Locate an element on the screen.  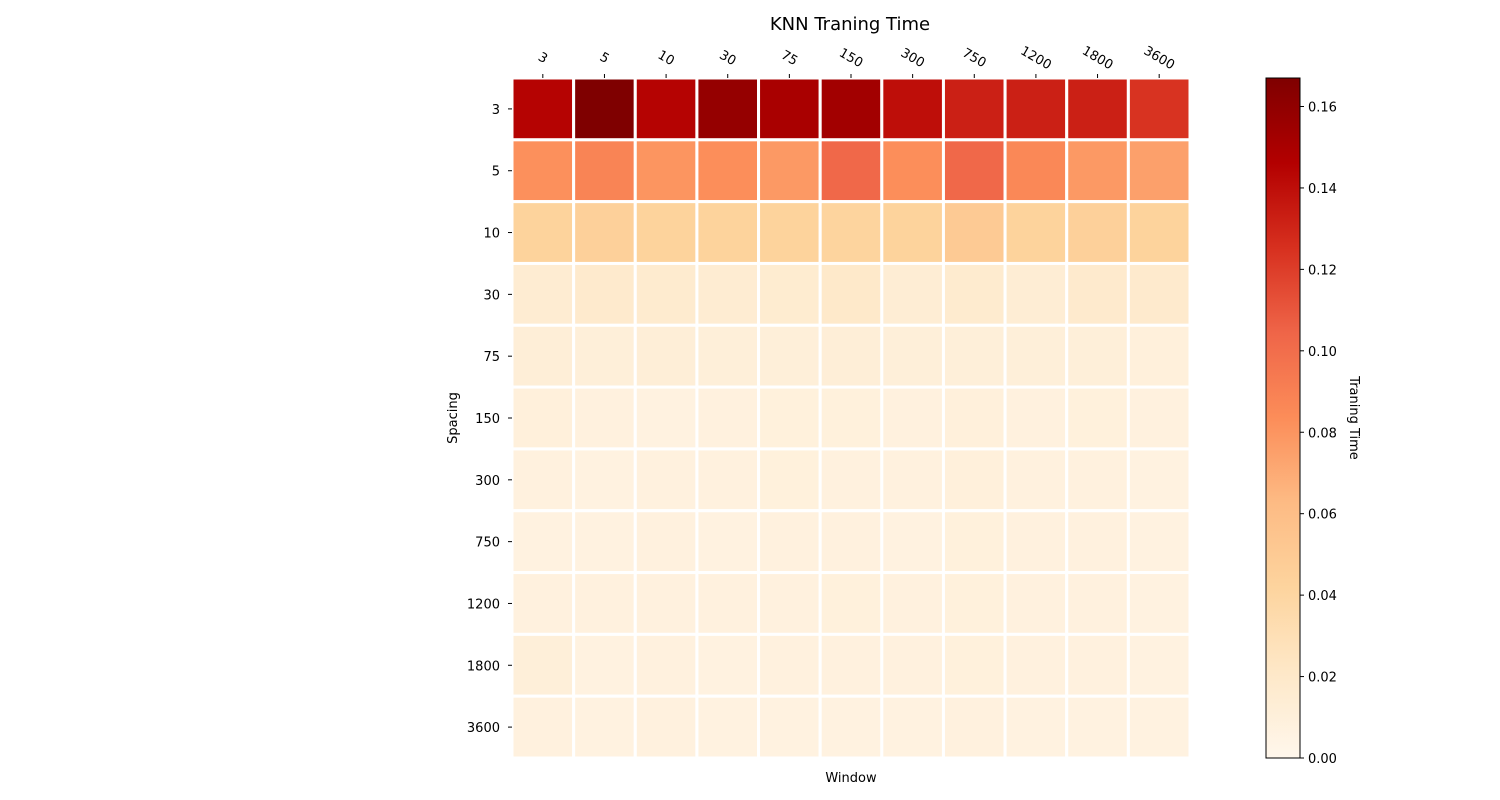
y-tick-label: 150 is located at coordinates (487, 419).